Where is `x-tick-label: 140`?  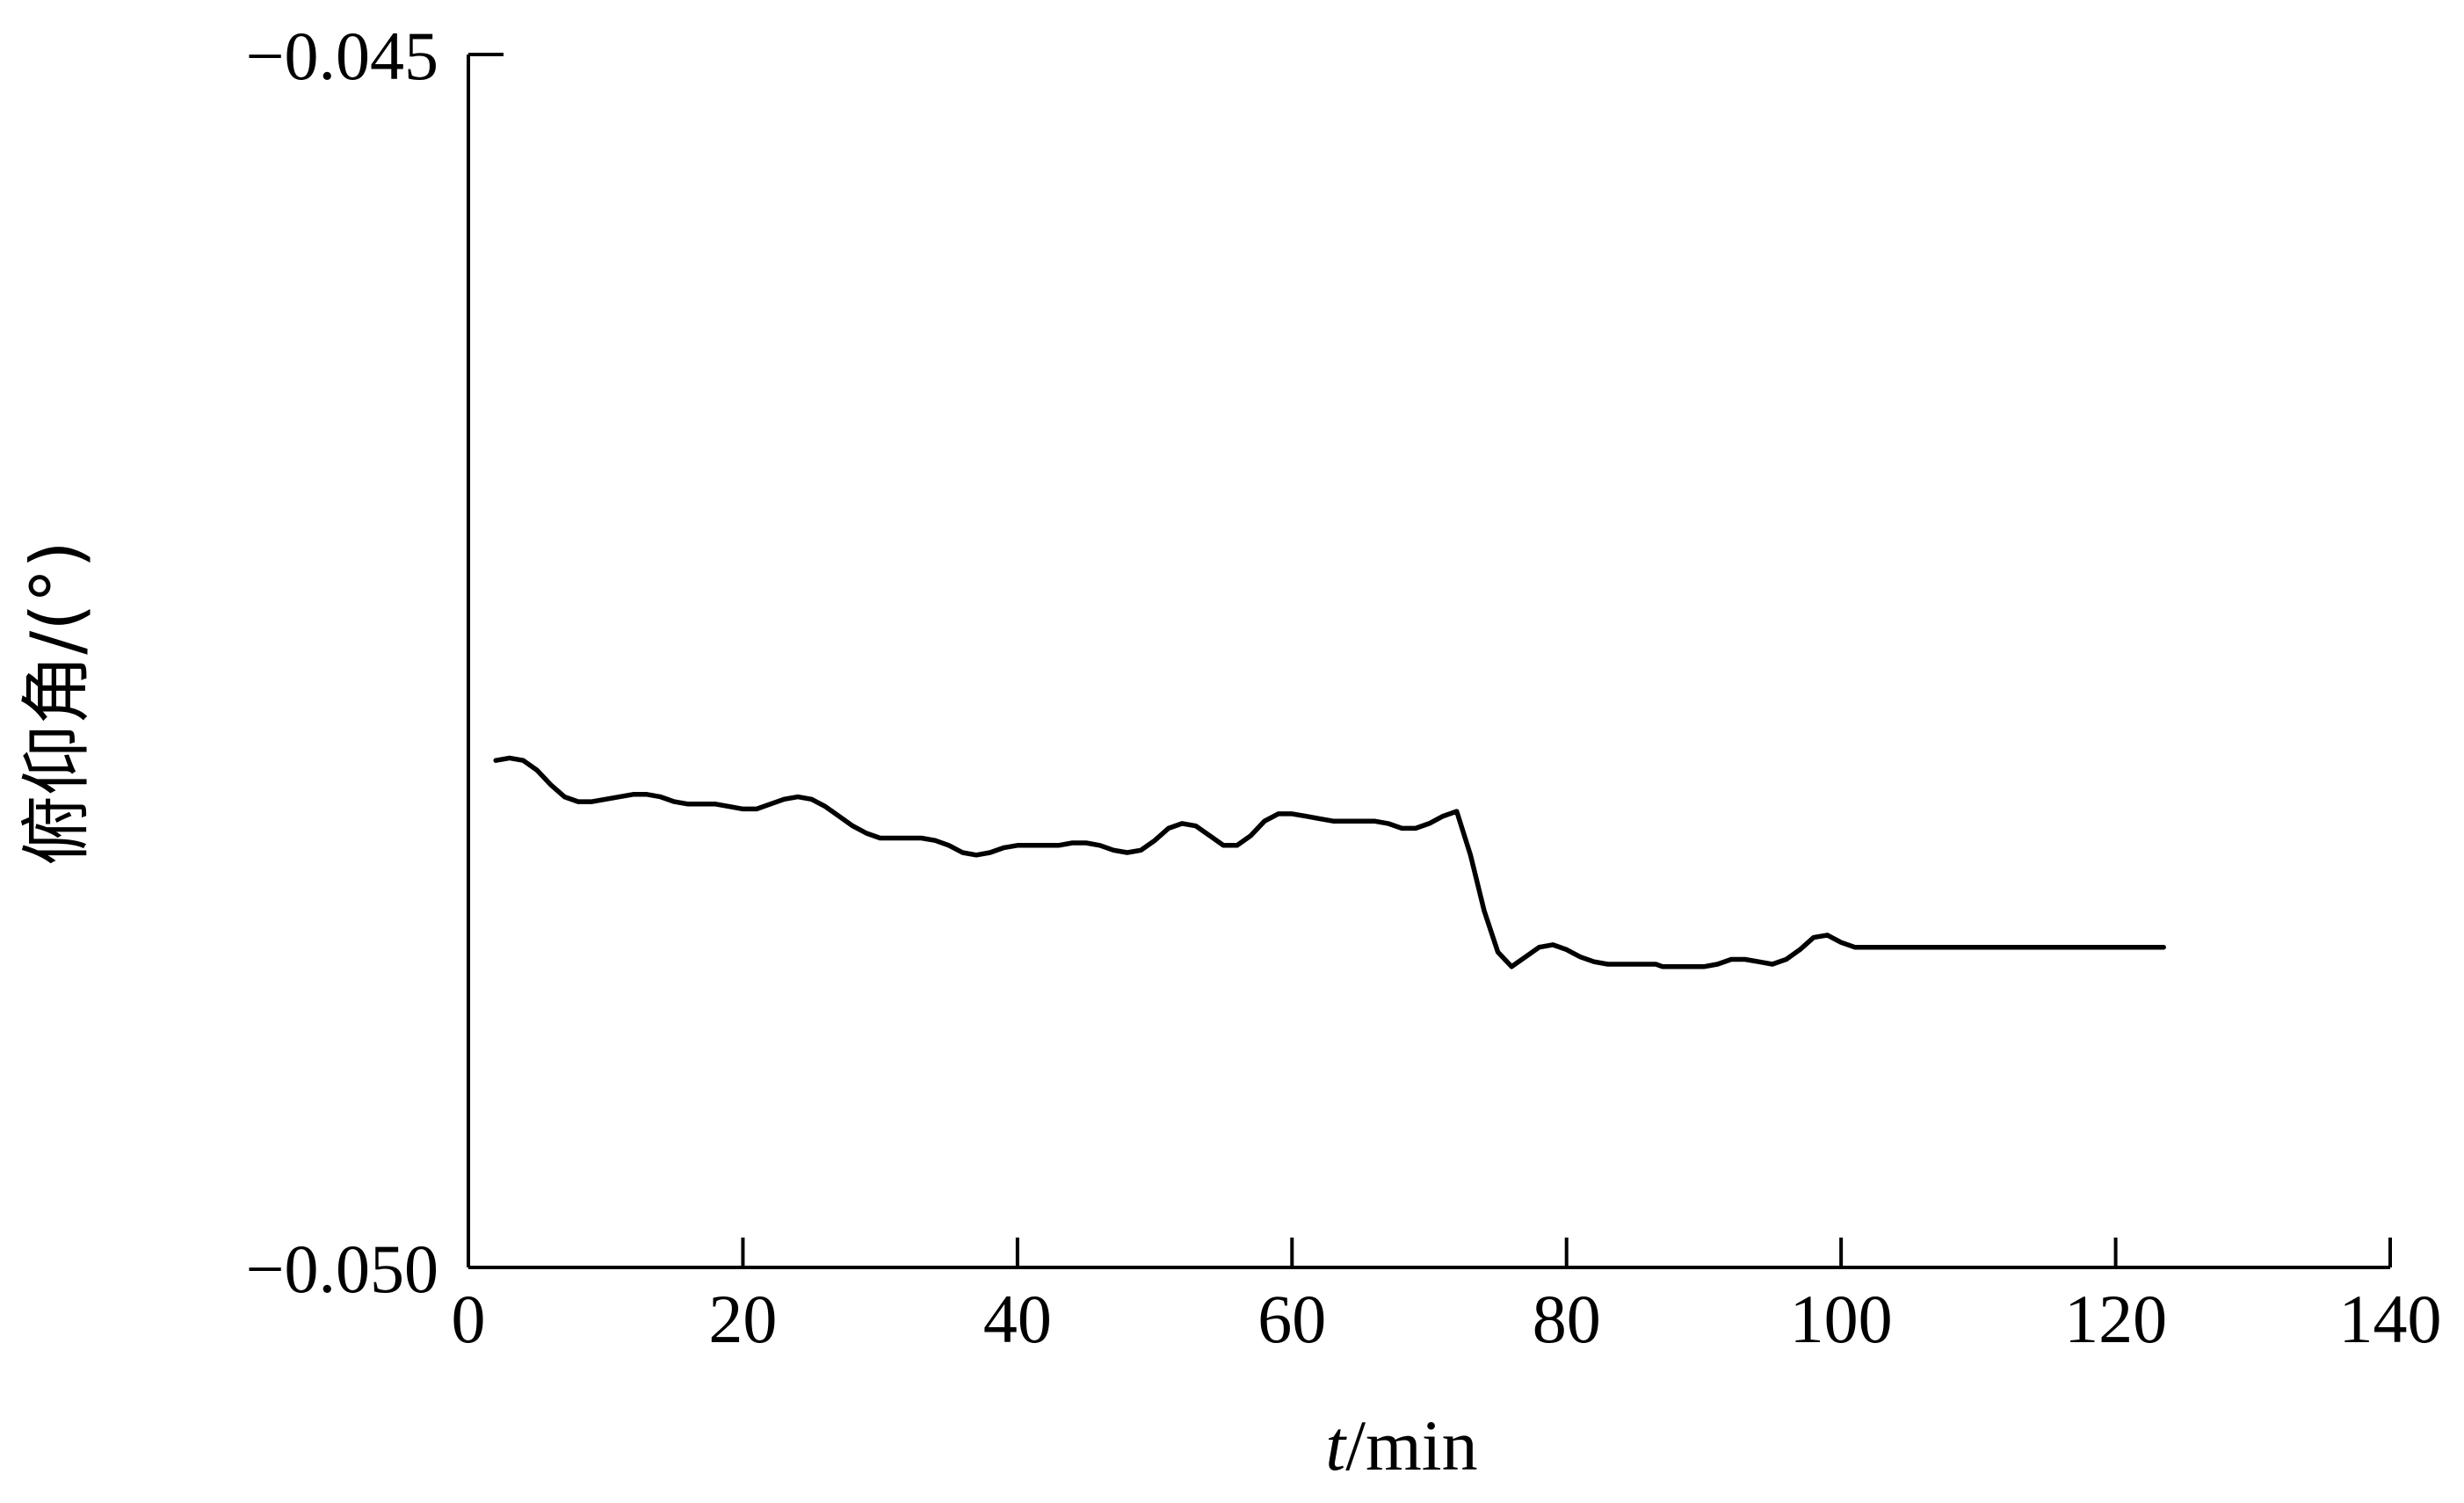
x-tick-label: 140 is located at coordinates (2390, 1319).